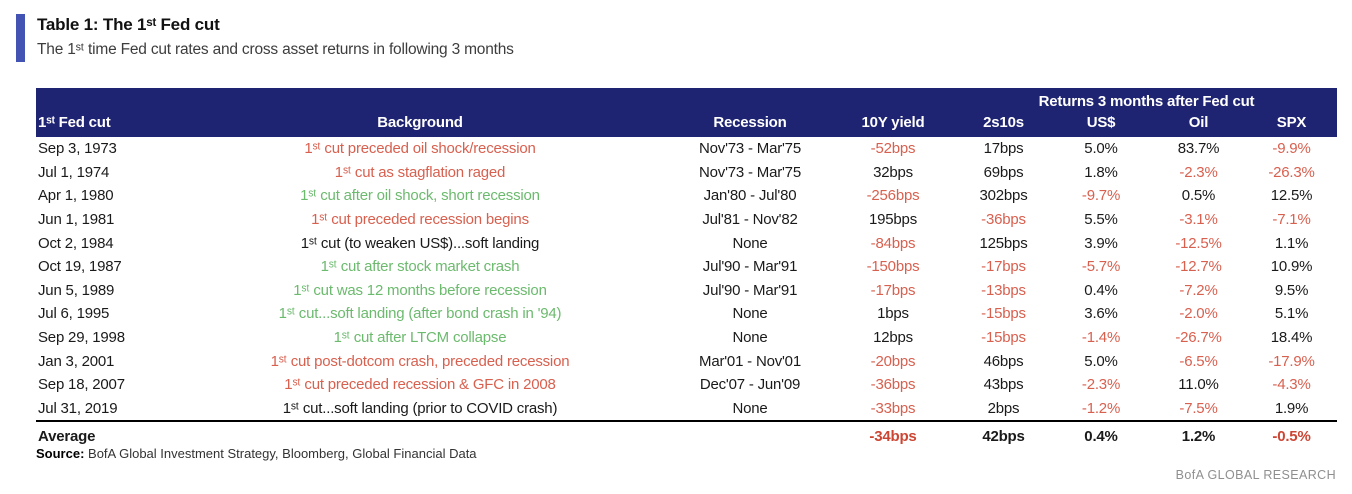  Describe the element at coordinates (687, 436) in the screenshot. I see `average-row: Average -34bps 42bps 0.4% 1.2% -0.5%` at that location.